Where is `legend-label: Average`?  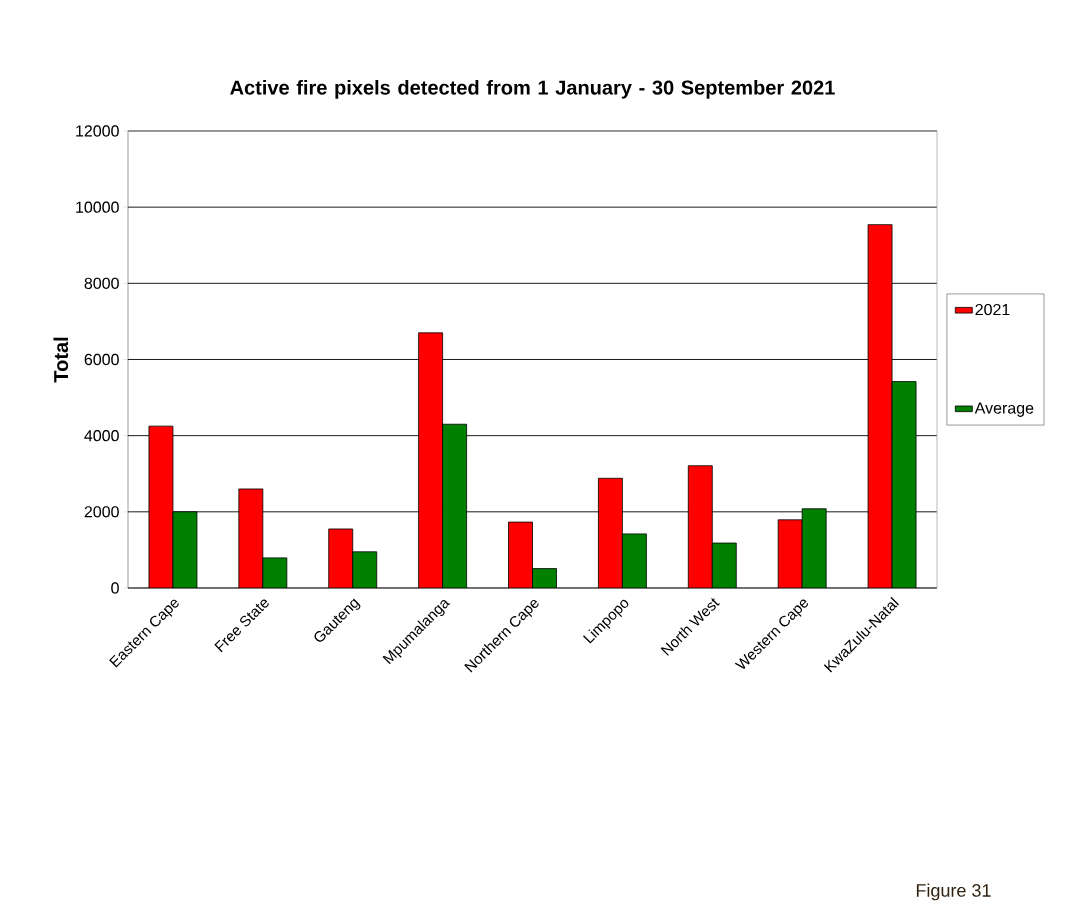 legend-label: Average is located at coordinates (1004, 409).